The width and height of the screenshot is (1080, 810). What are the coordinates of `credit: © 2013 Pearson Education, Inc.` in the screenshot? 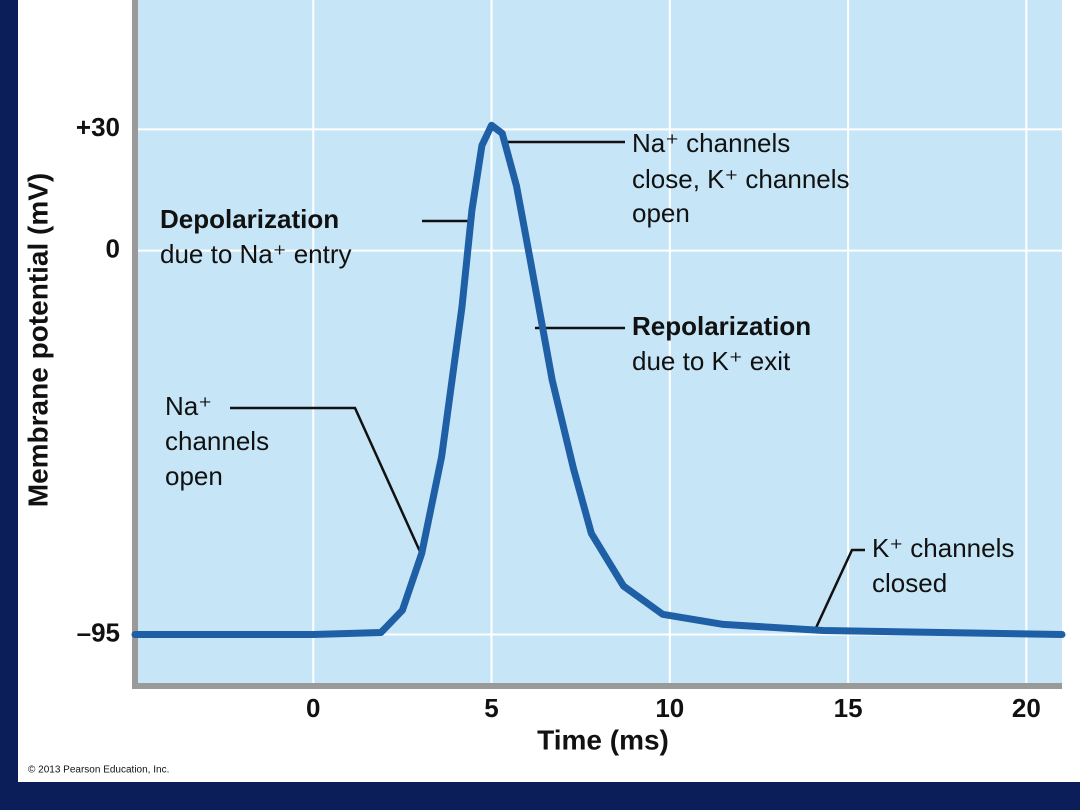 It's located at (98, 770).